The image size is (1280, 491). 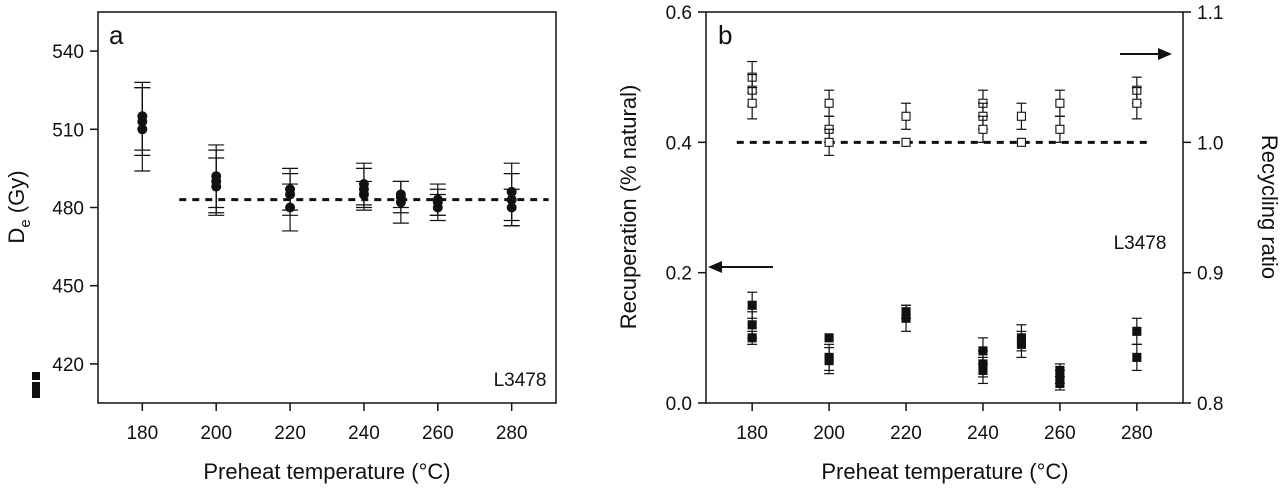 What do you see at coordinates (829, 433) in the screenshot?
I see `panel-b-x-tick-label: 200` at bounding box center [829, 433].